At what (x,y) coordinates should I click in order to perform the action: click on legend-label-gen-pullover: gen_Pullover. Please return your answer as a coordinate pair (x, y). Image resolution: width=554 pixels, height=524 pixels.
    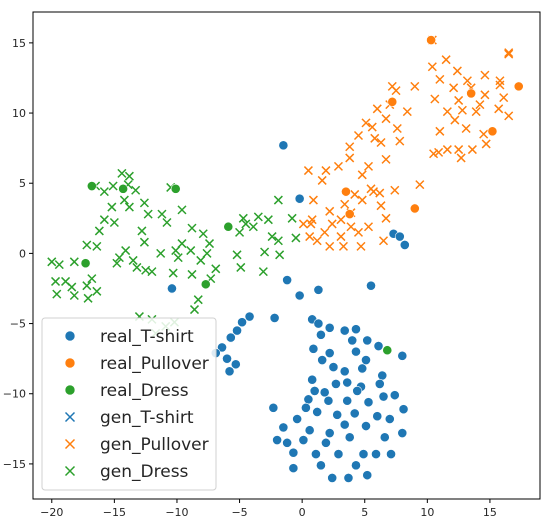
    Looking at the image, I should click on (154, 445).